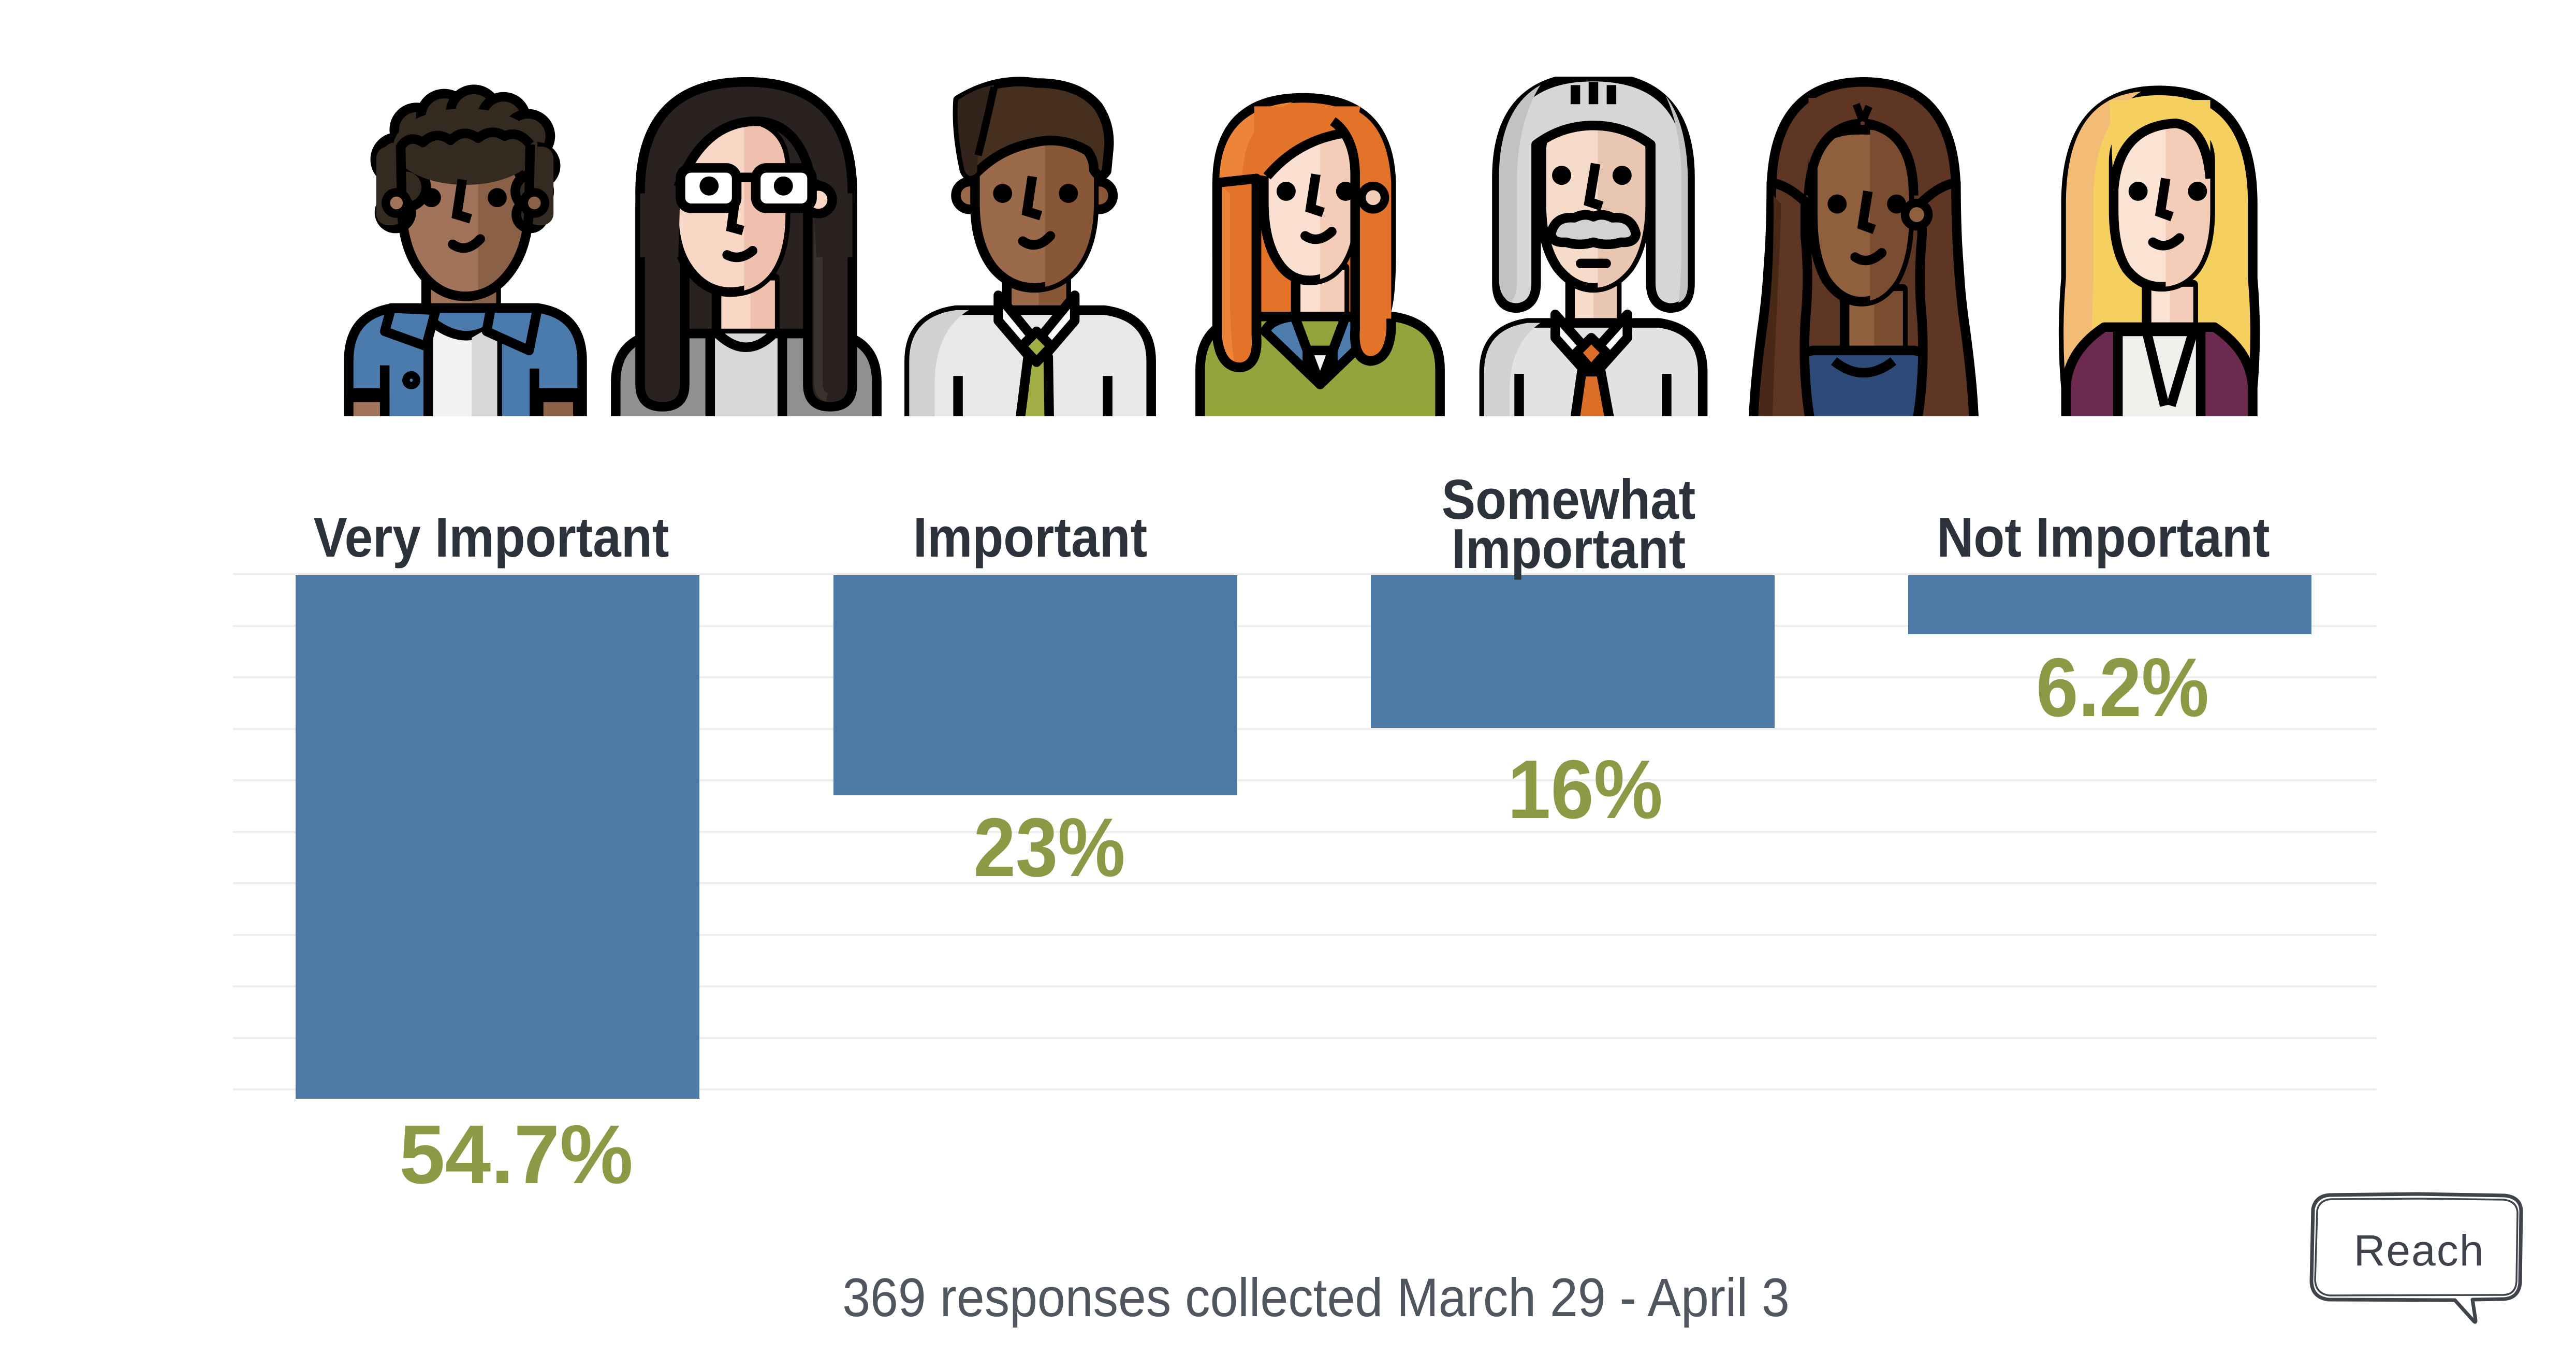 The image size is (2576, 1355). I want to click on svg-text: Reach, so click(2420, 1250).